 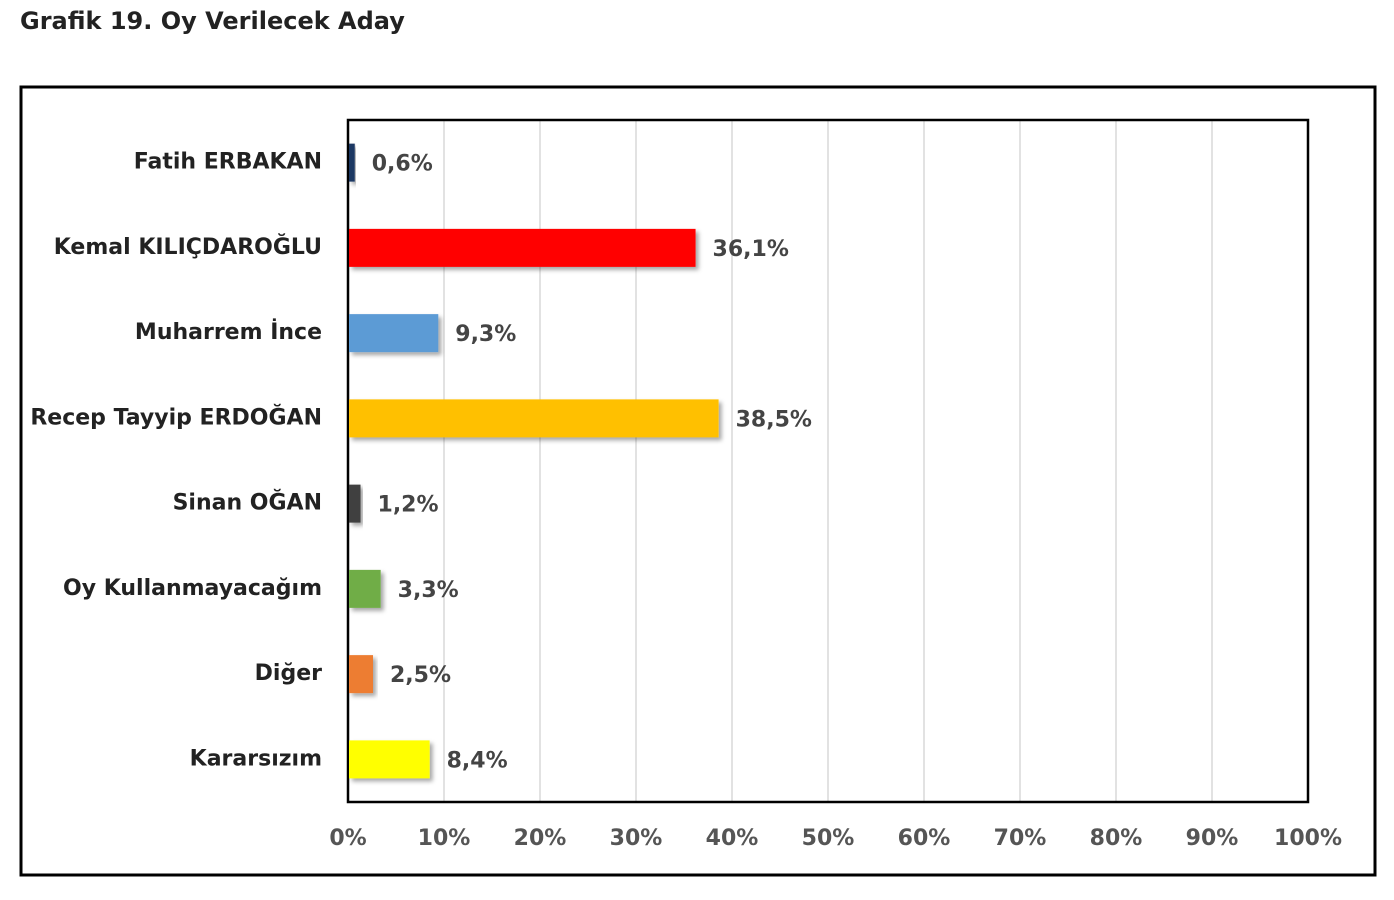 What do you see at coordinates (444, 838) in the screenshot?
I see `x-tick-label: 10%` at bounding box center [444, 838].